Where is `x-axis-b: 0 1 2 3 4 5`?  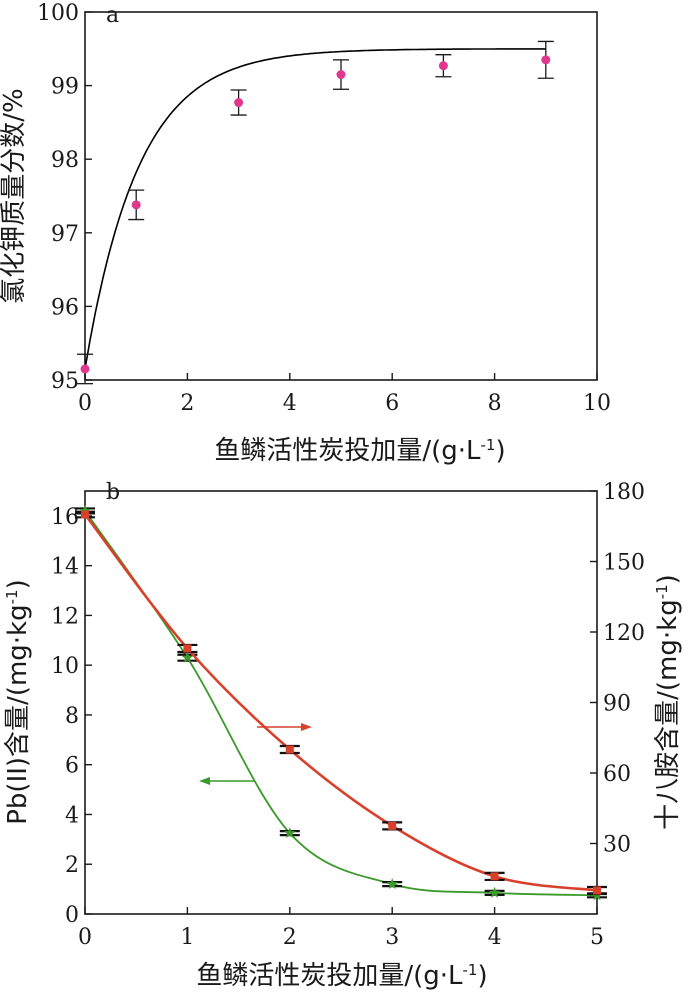 x-axis-b: 0 1 2 3 4 5 is located at coordinates (341, 928).